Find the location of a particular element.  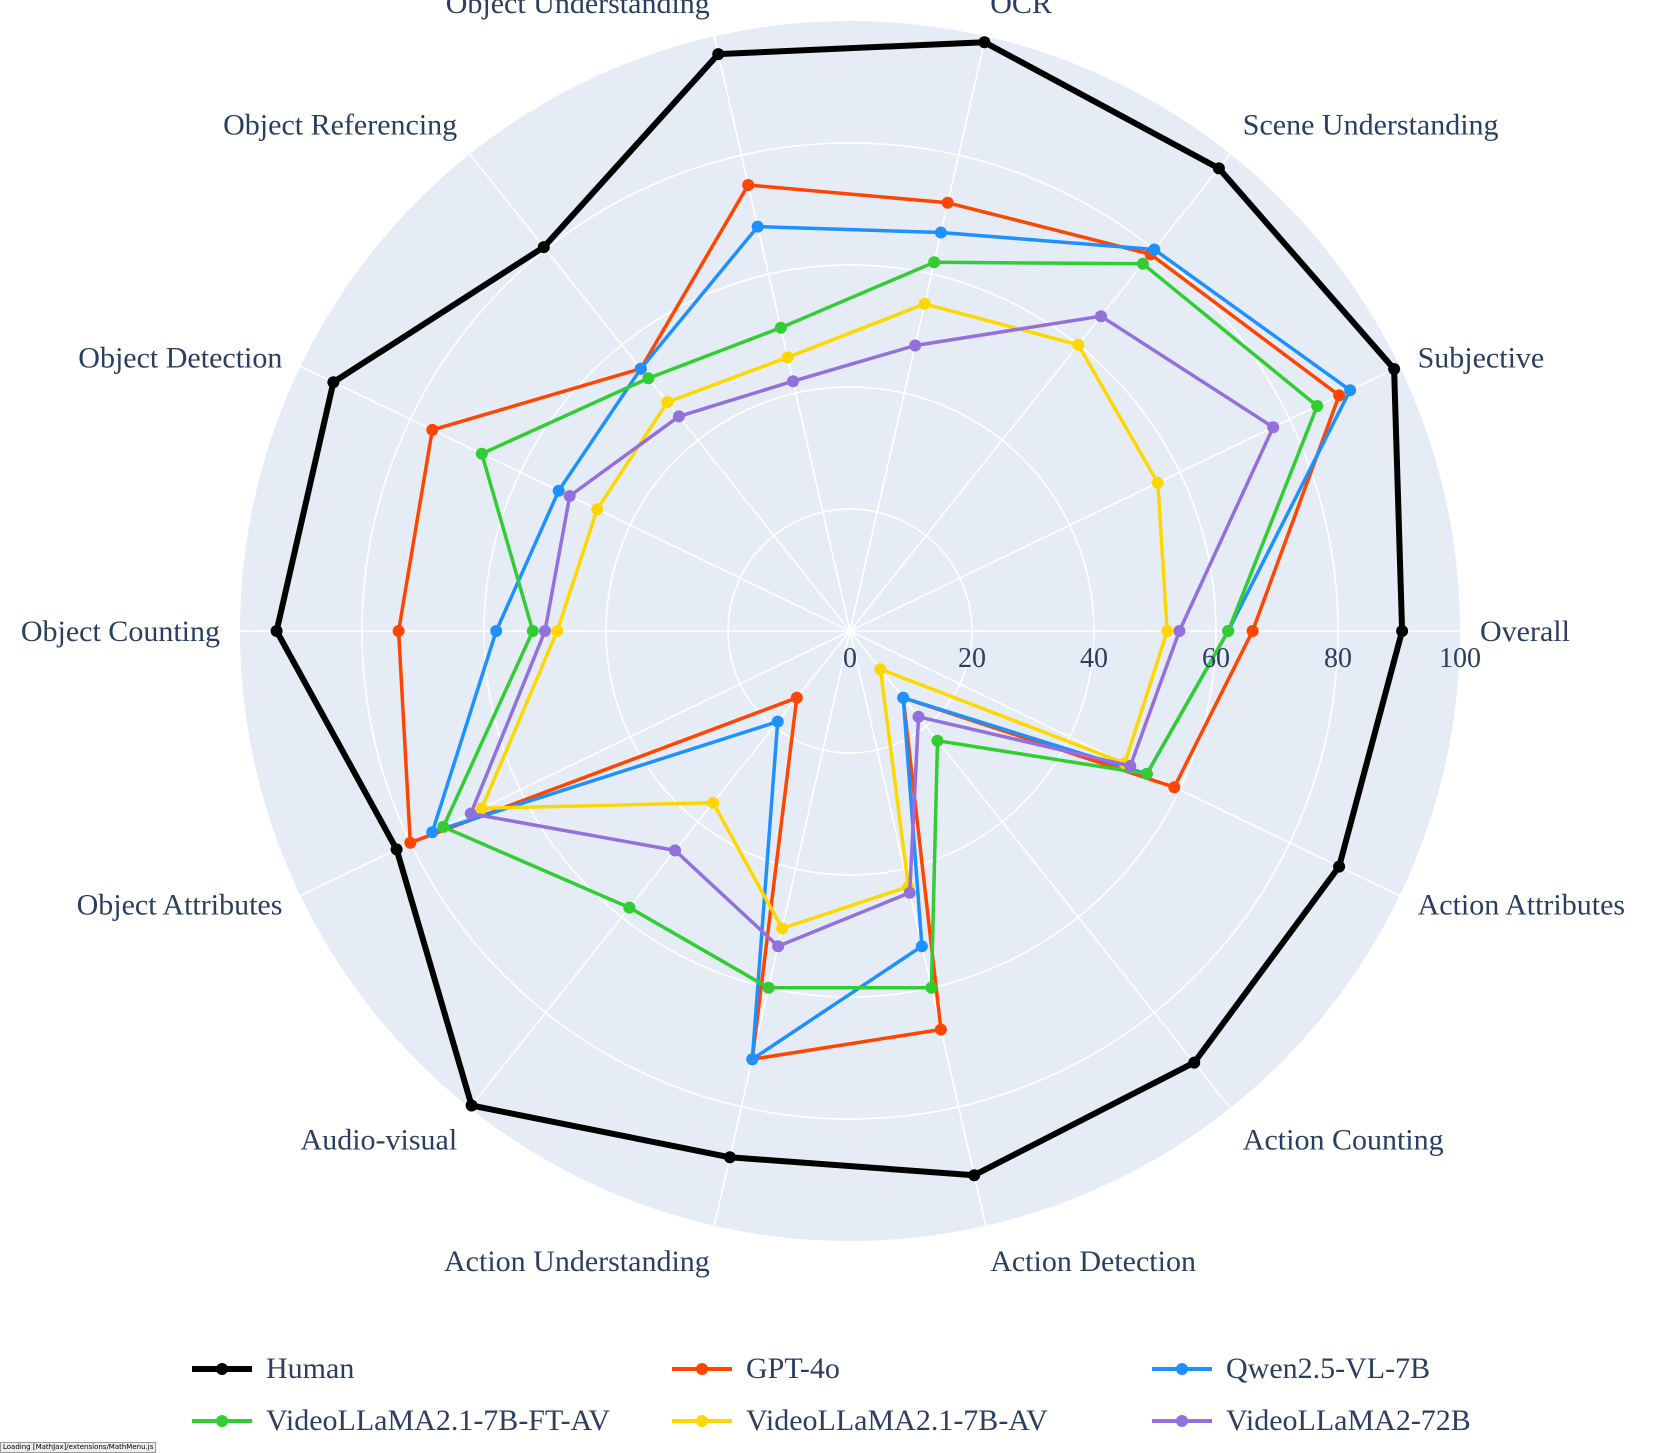

legend-item: Human is located at coordinates (430, 1369).